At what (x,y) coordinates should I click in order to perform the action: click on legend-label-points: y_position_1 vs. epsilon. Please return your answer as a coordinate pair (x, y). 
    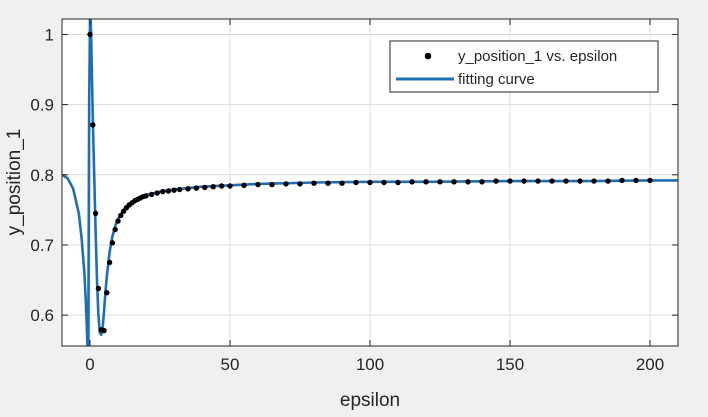
    Looking at the image, I should click on (537, 56).